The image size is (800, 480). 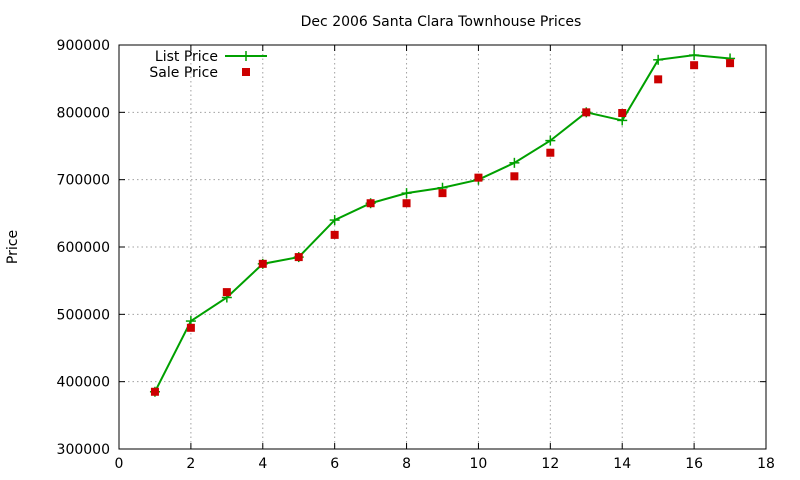 What do you see at coordinates (83, 248) in the screenshot?
I see `y-tick-label: 600000` at bounding box center [83, 248].